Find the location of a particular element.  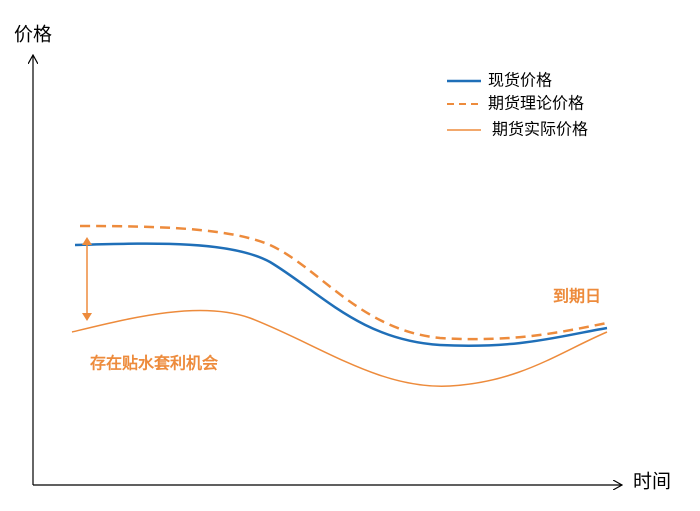

y-axis-label: 价格 is located at coordinates (33, 35).